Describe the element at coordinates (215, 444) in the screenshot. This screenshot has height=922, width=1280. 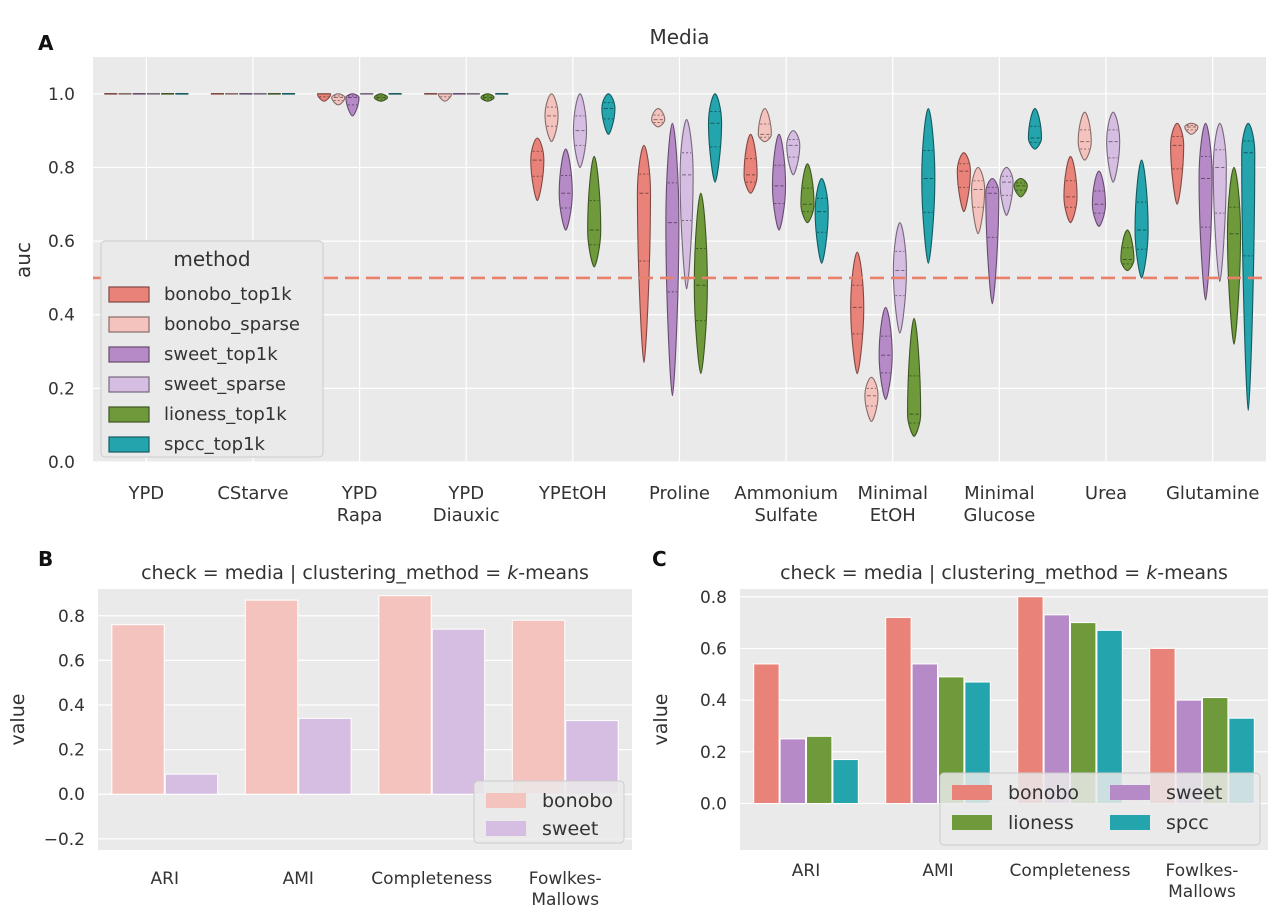
I see `legend-label: spcc_top1k` at that location.